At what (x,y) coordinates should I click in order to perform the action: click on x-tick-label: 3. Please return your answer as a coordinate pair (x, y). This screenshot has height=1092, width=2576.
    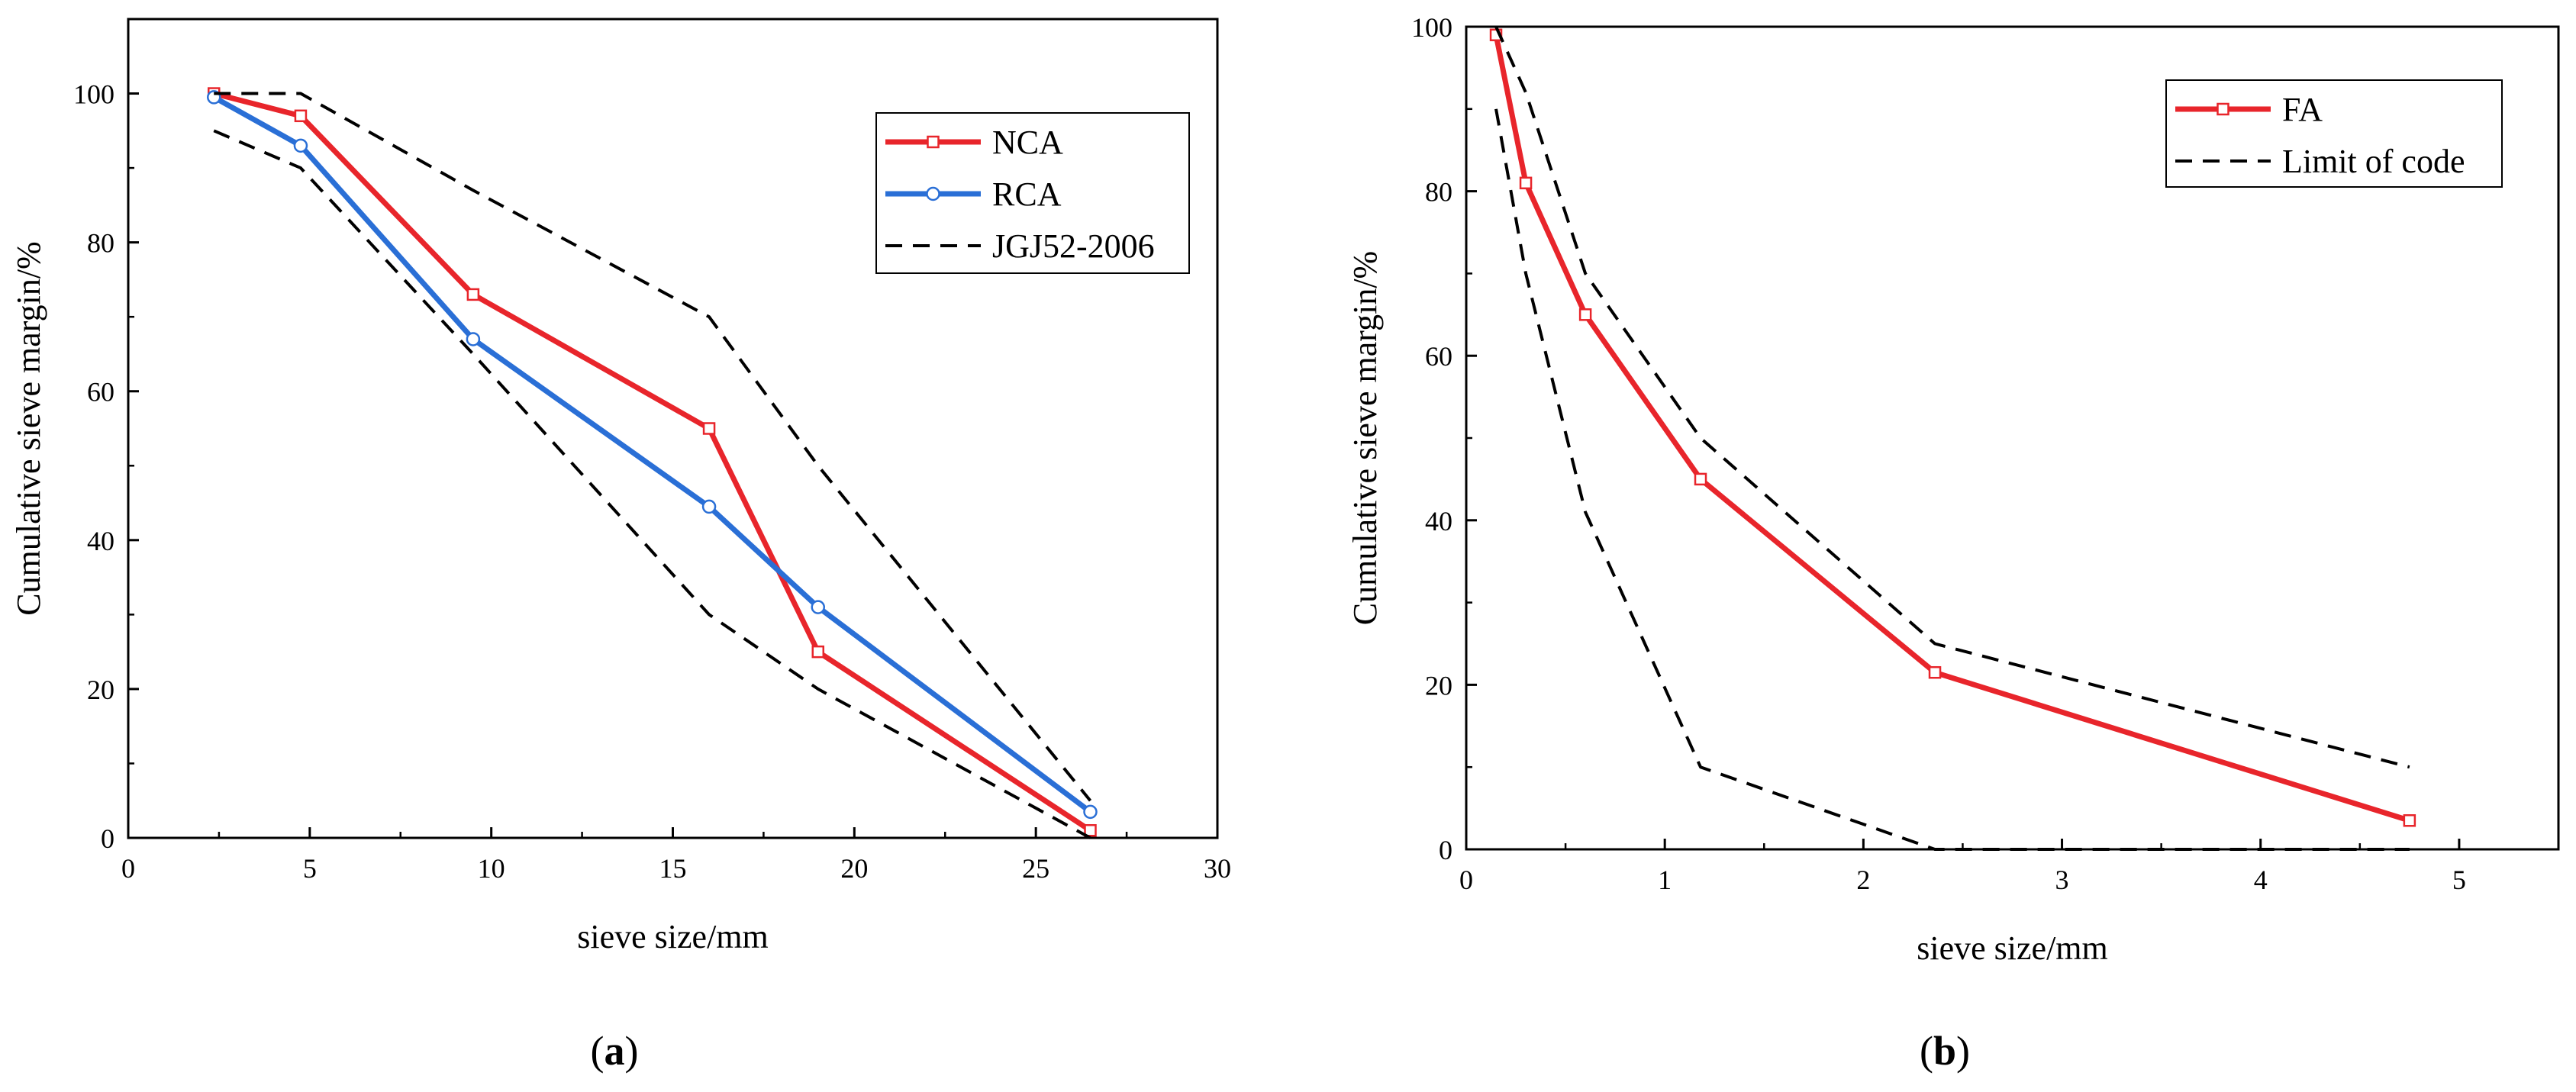
    Looking at the image, I should click on (2062, 880).